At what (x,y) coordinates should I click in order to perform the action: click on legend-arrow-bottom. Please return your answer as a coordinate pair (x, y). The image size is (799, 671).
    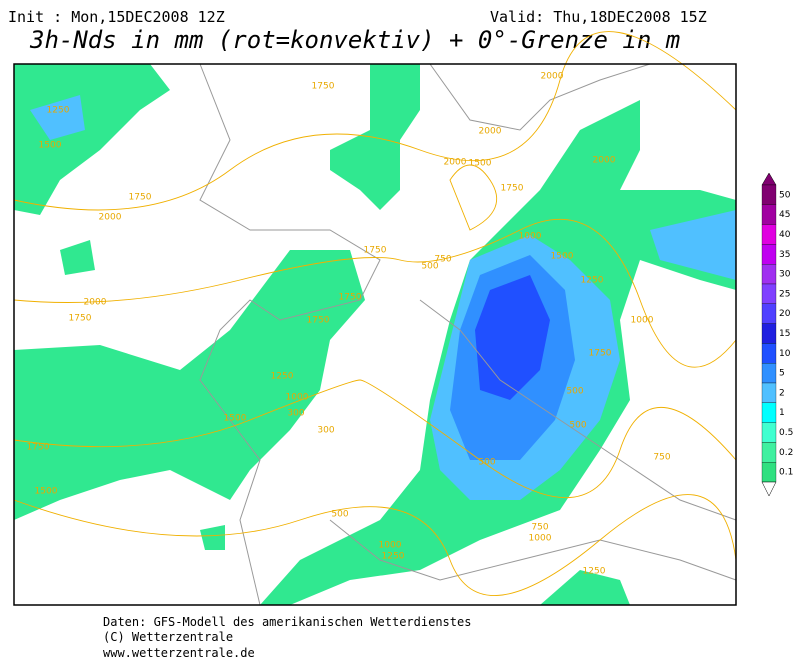
    Looking at the image, I should click on (769, 489).